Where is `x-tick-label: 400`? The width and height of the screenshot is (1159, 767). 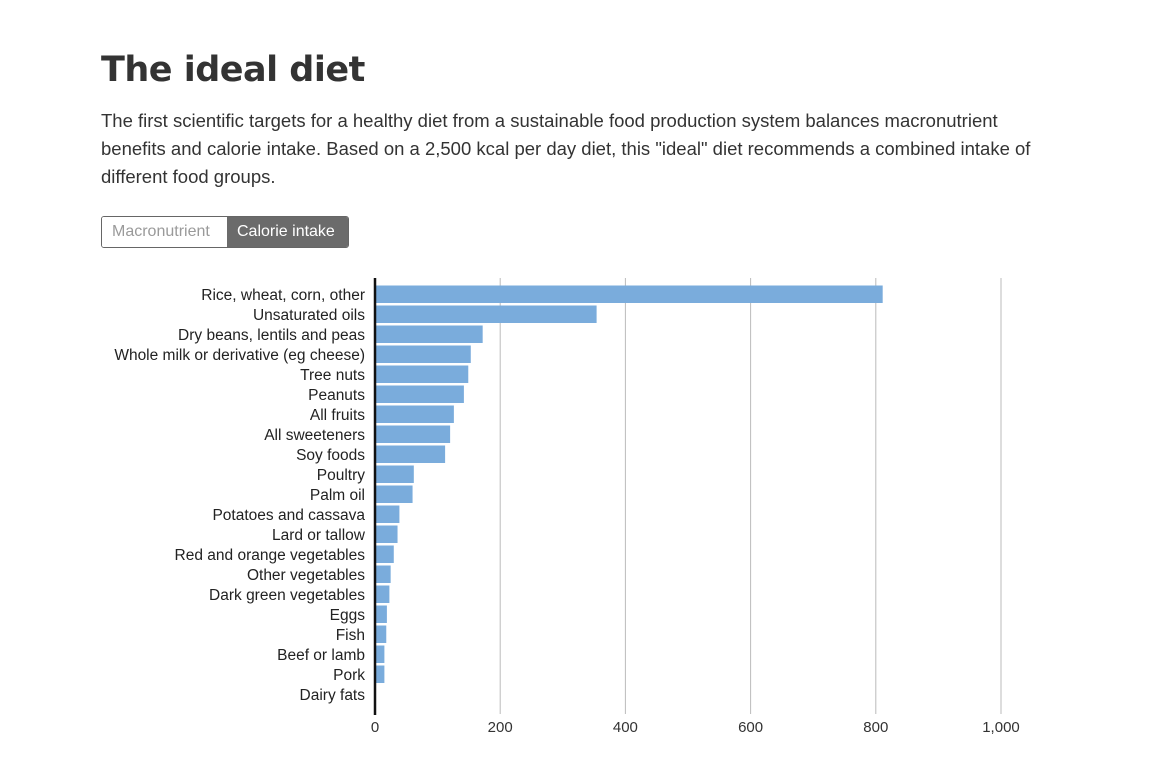
x-tick-label: 400 is located at coordinates (625, 727).